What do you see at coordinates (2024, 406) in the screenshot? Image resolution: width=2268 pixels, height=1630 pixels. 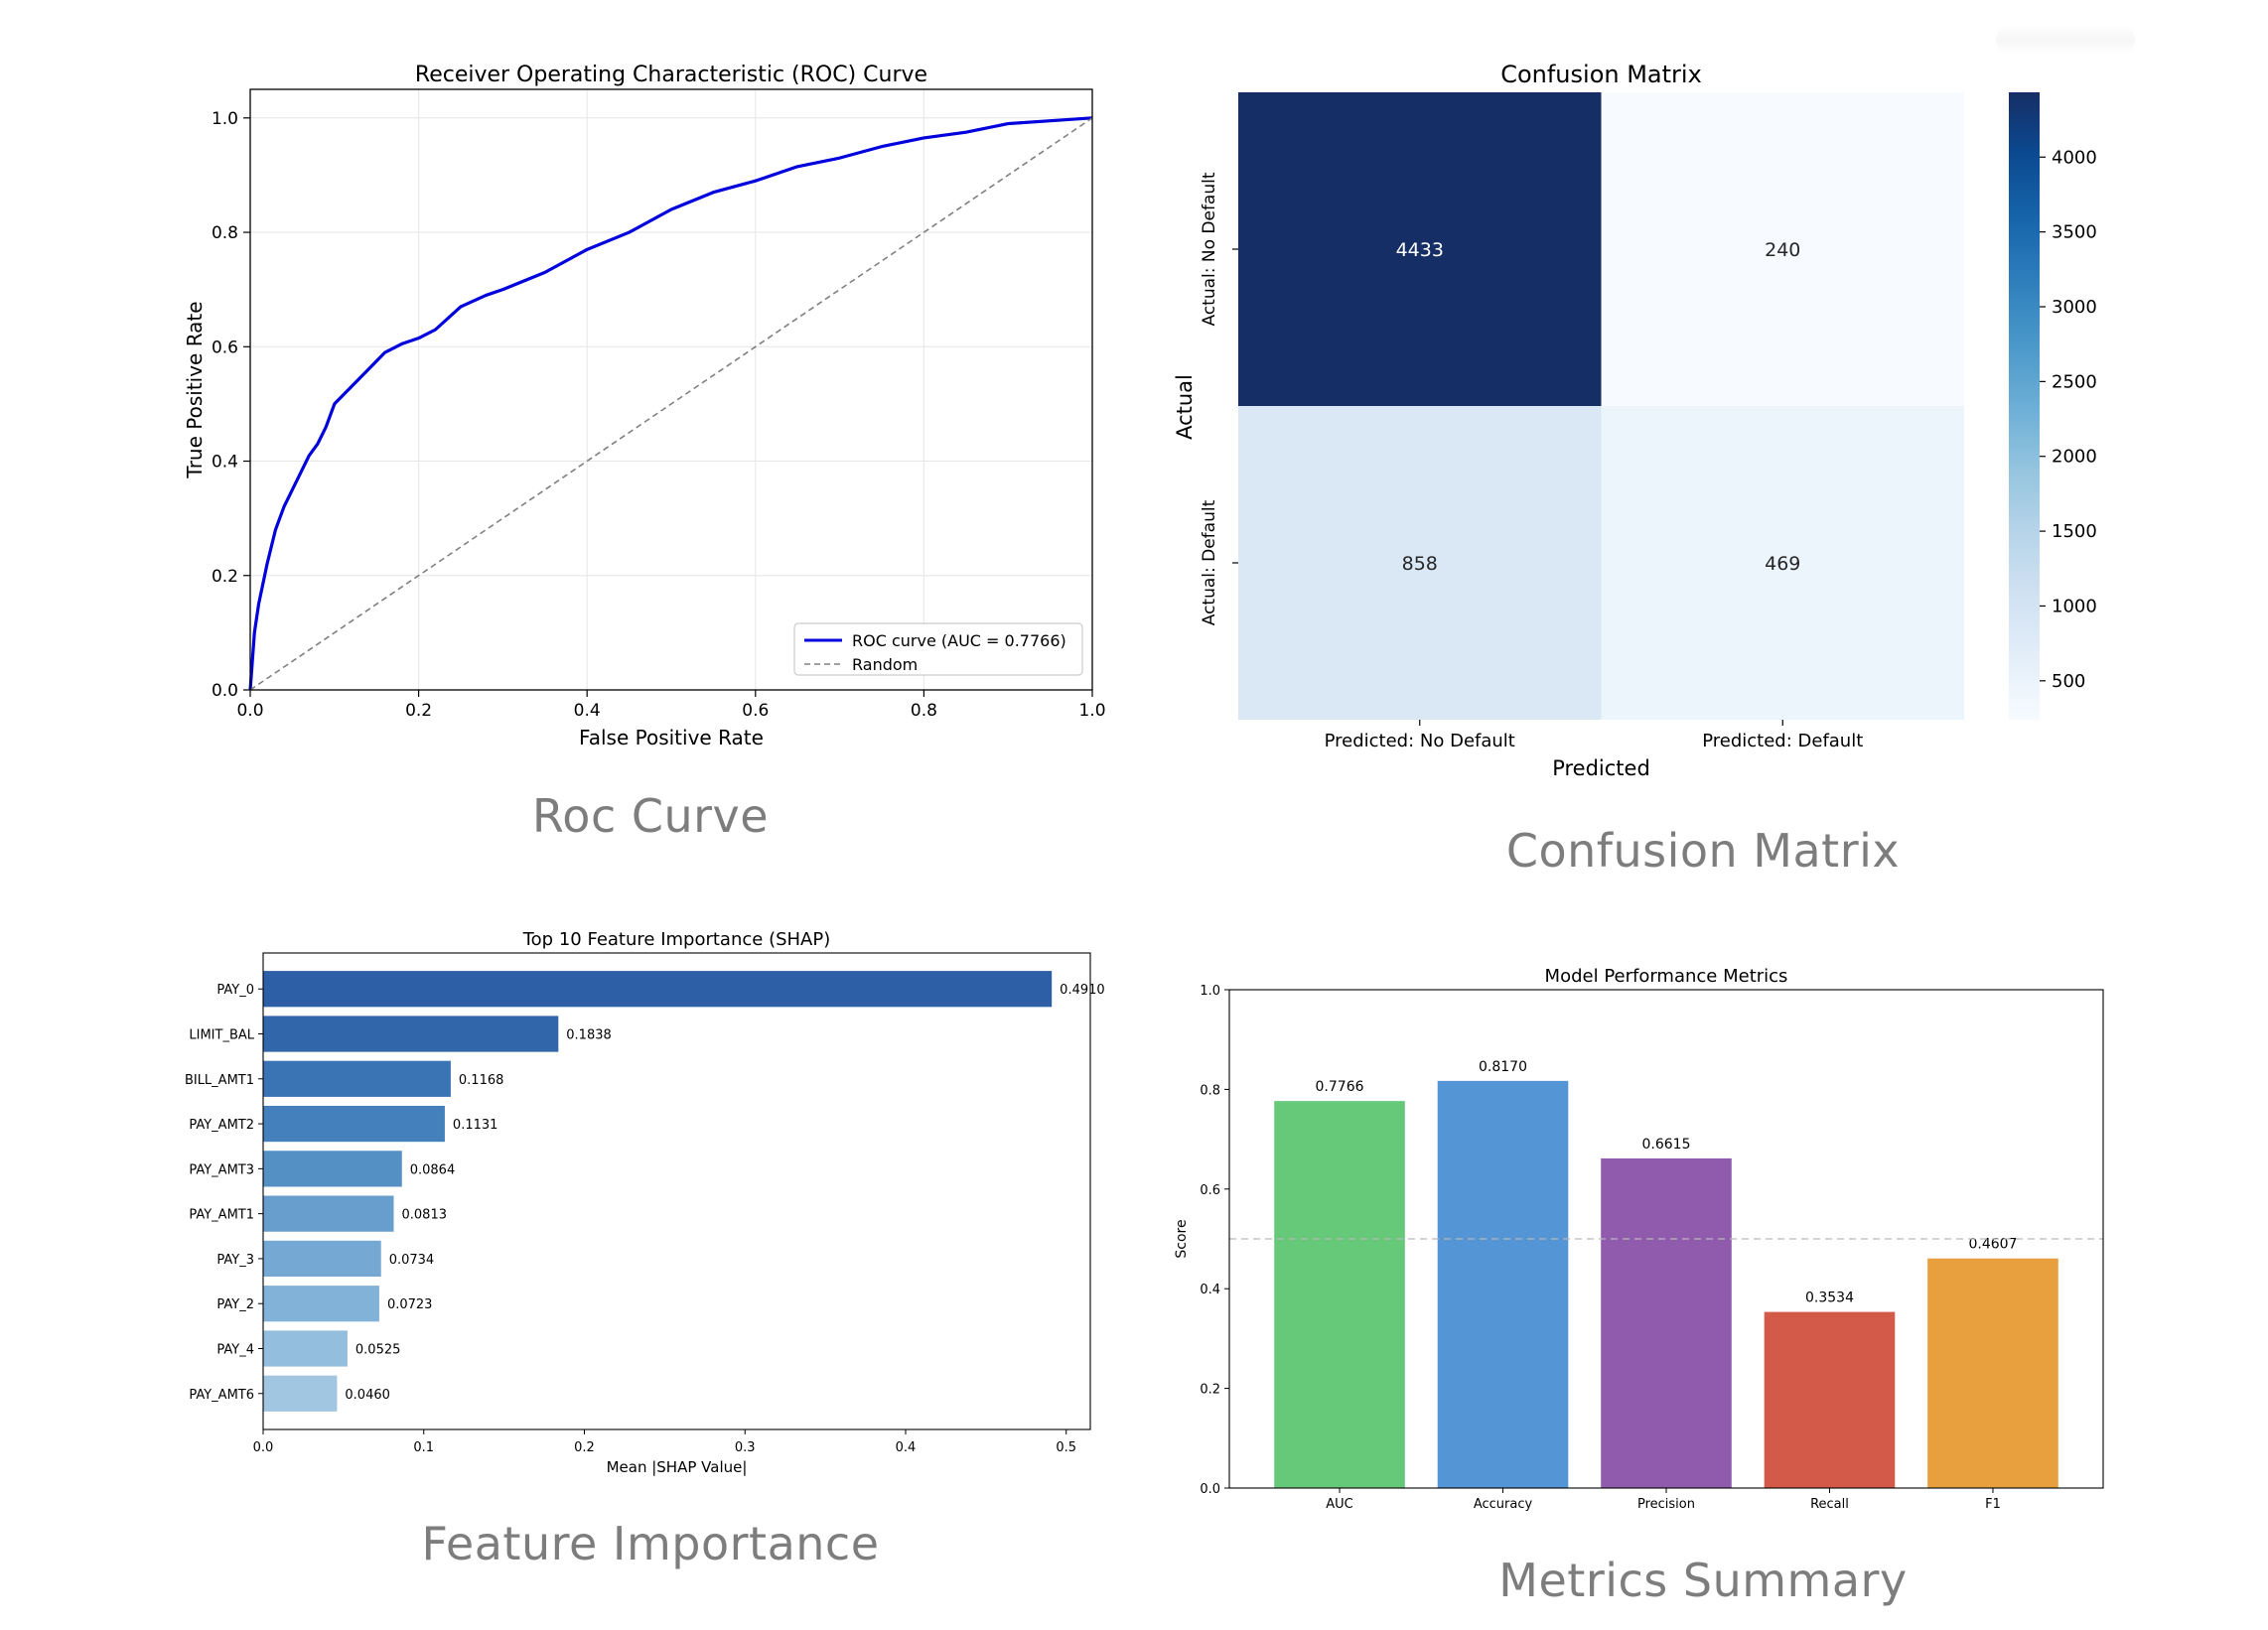 I see `cm-colorbar` at bounding box center [2024, 406].